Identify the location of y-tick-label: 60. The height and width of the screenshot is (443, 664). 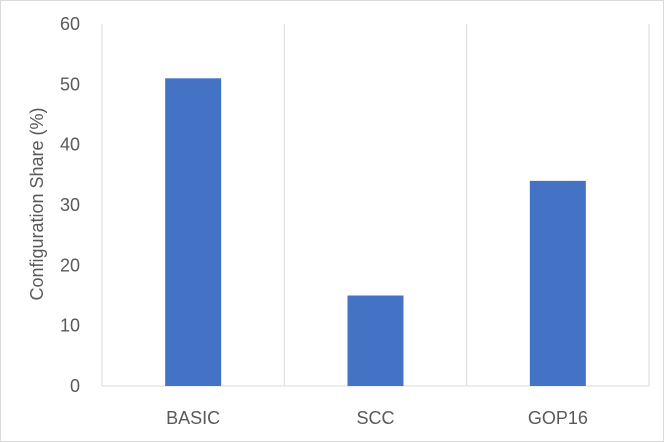
(70, 24).